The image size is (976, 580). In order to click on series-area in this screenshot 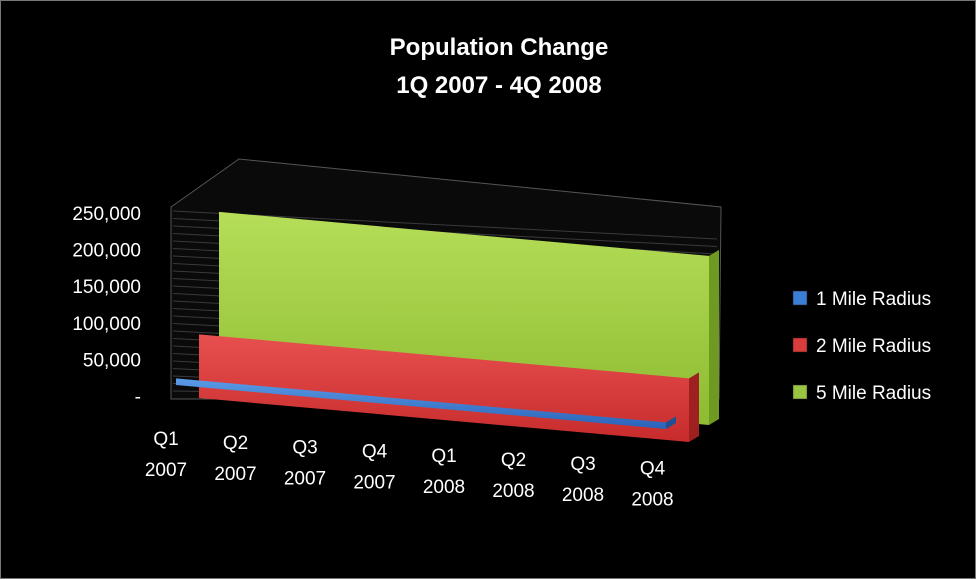, I will do `click(421, 403)`.